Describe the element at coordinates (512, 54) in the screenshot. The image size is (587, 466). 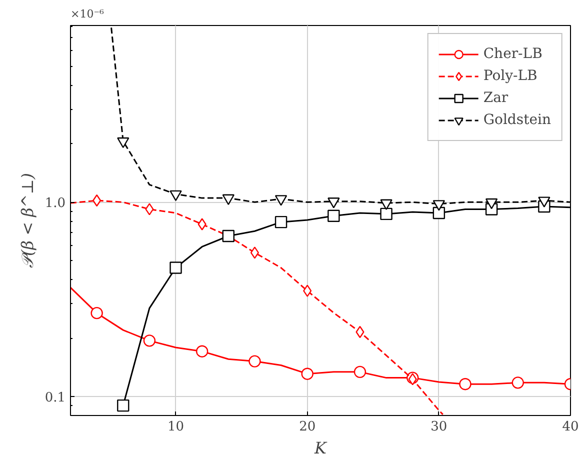
I see `legend-label: Cher-LB` at that location.